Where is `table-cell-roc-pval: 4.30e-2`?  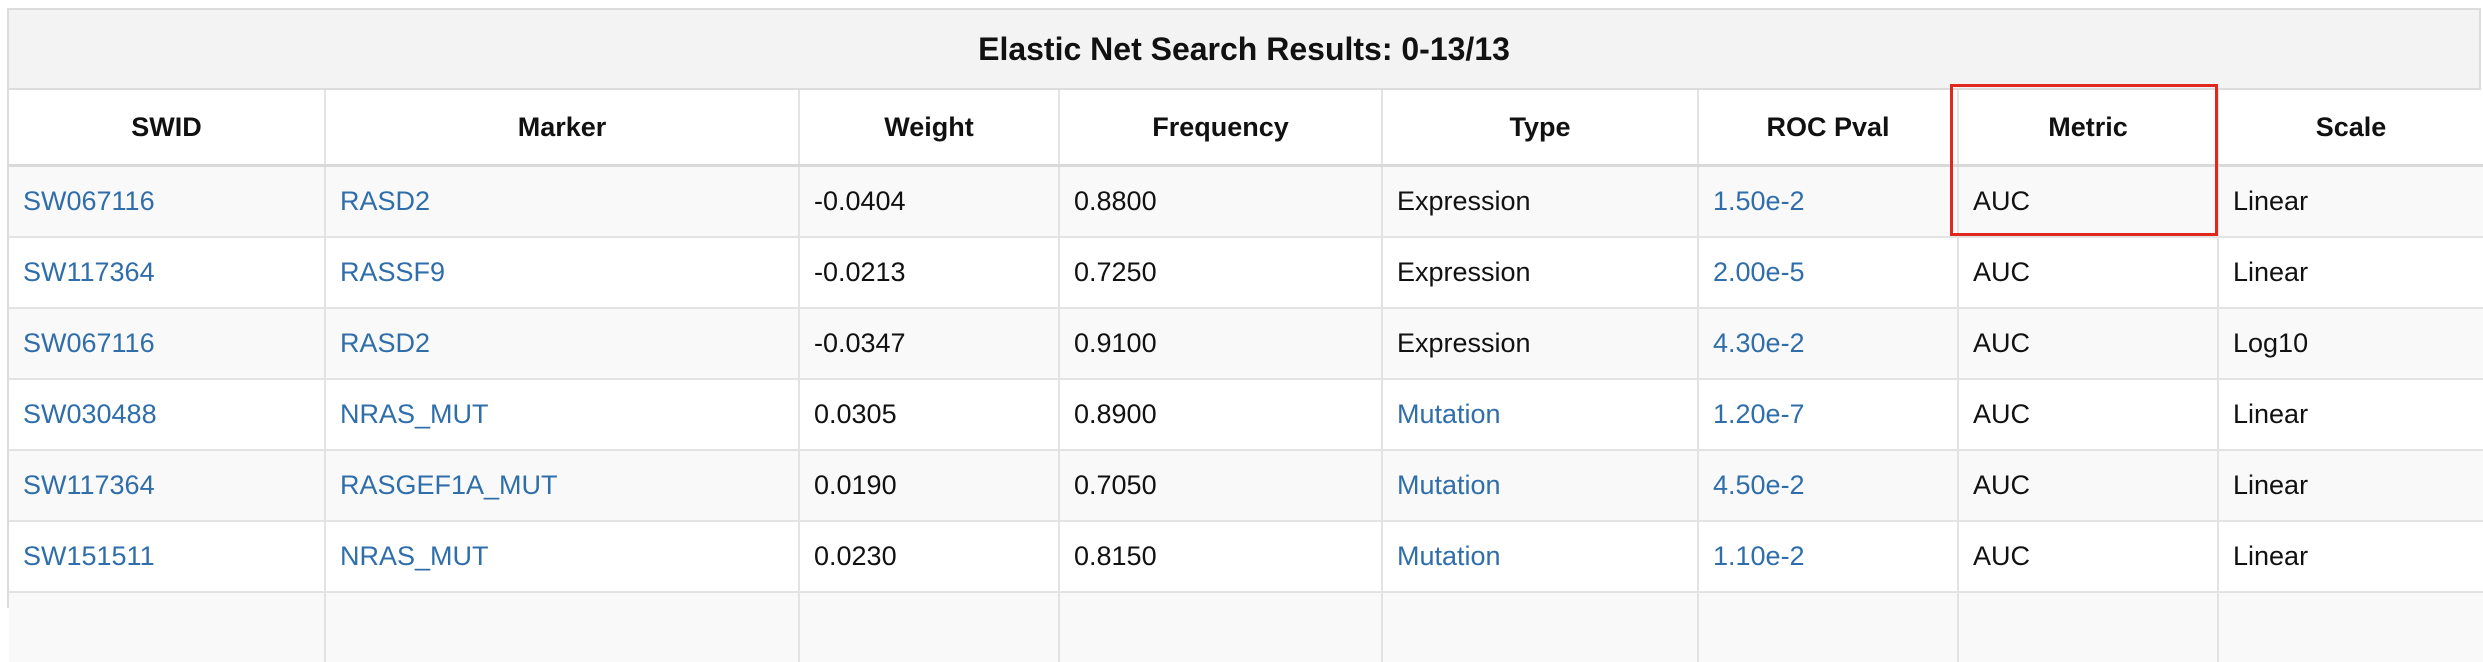 table-cell-roc-pval: 4.30e-2 is located at coordinates (1828, 343).